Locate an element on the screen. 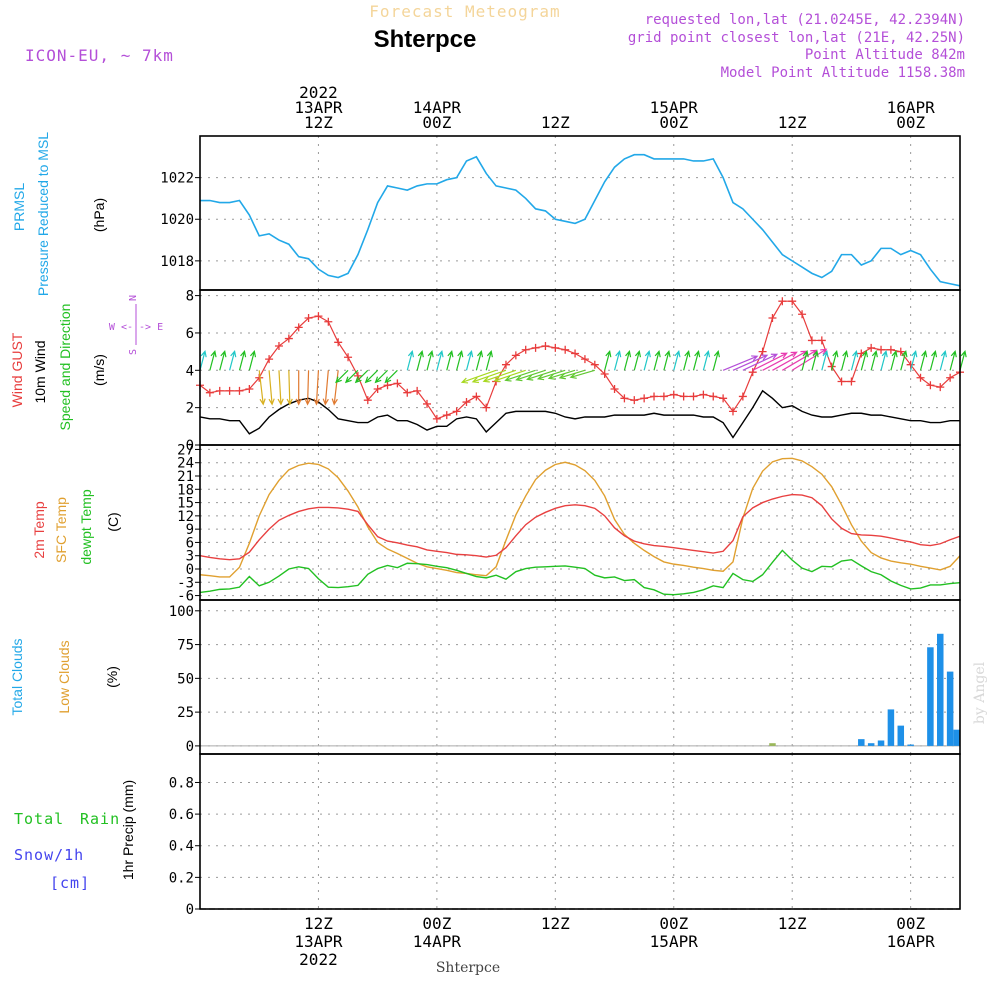 This screenshot has height=1004, width=1000. y-tick-label: 3 is located at coordinates (190, 557).